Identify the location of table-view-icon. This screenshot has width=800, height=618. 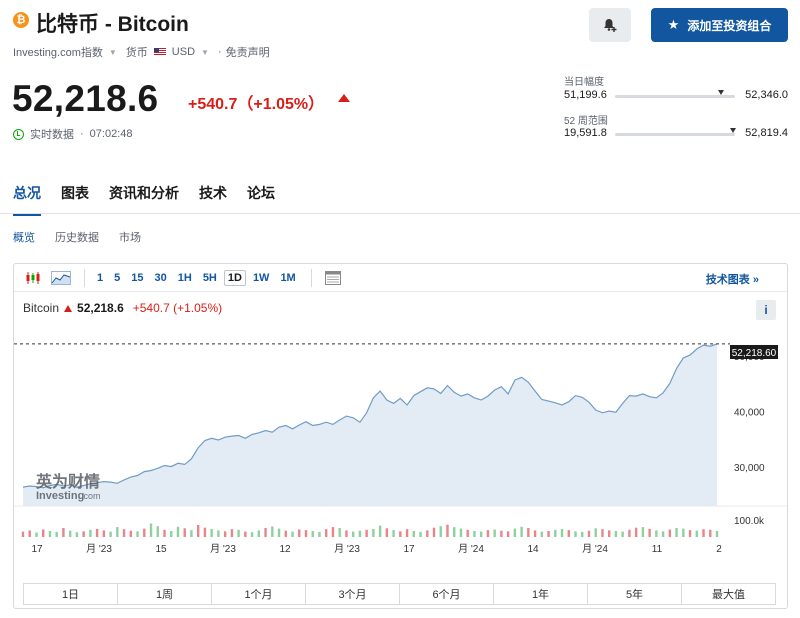
(333, 278).